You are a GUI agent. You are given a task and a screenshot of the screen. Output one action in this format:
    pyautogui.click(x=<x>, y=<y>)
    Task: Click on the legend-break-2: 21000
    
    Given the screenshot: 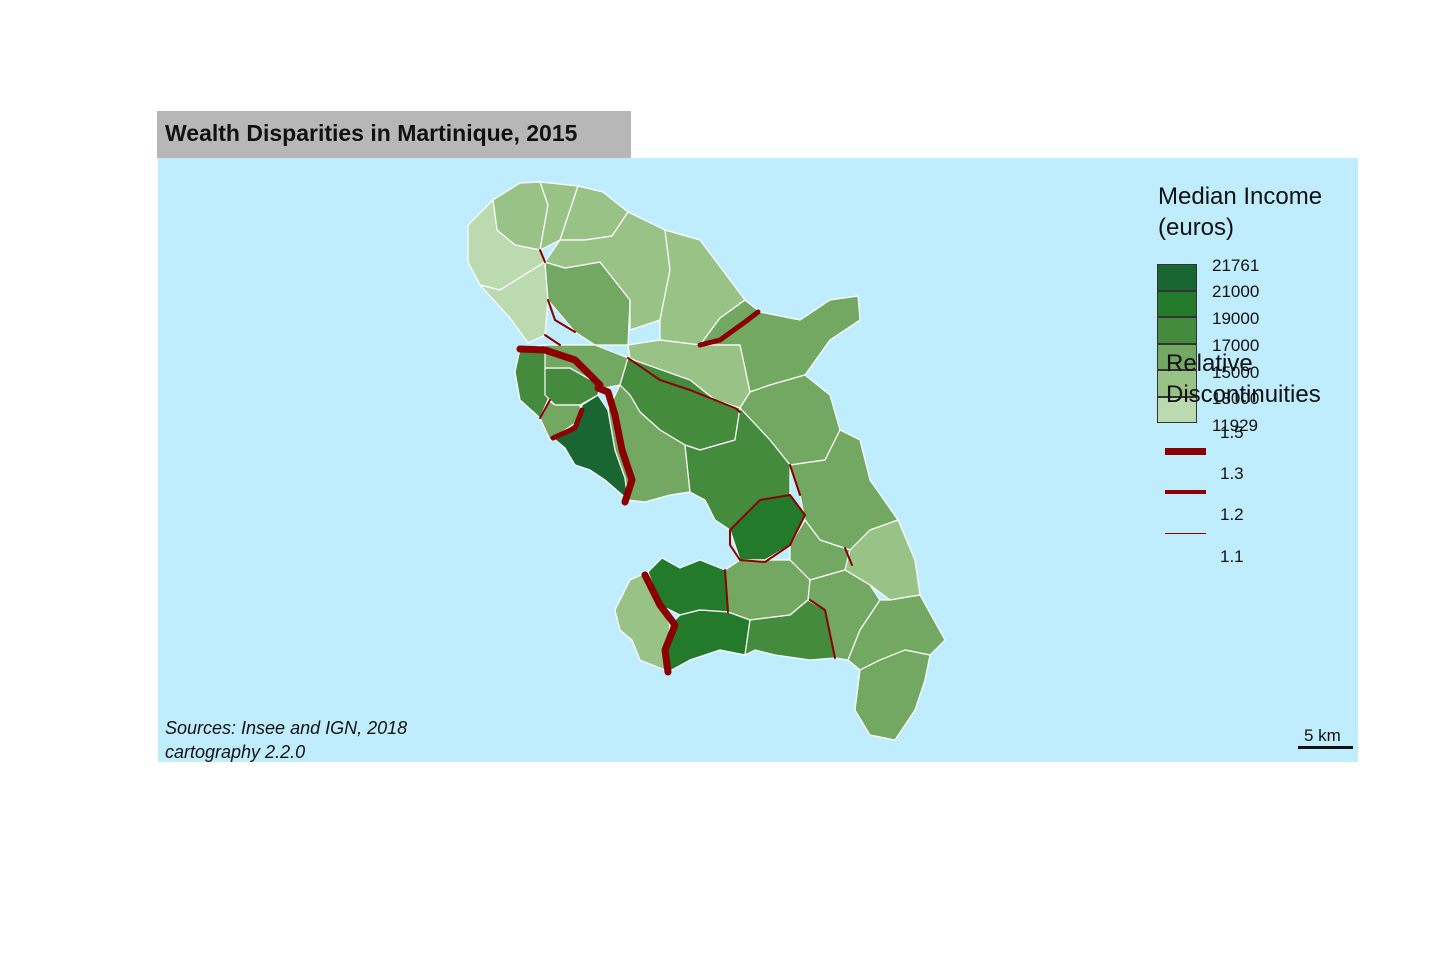 What is the action you would take?
    pyautogui.click(x=1236, y=291)
    